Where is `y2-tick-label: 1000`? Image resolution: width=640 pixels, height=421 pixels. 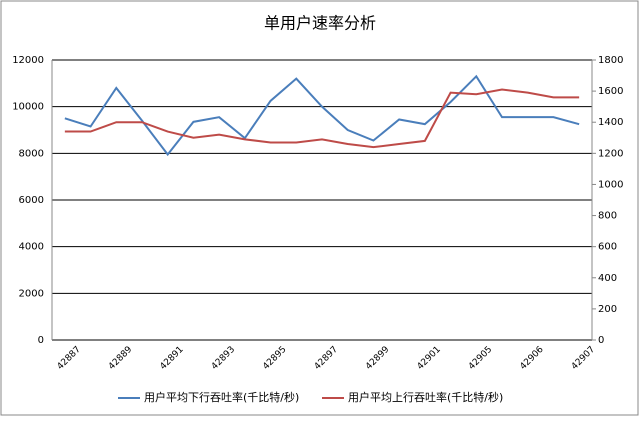 y2-tick-label: 1000 is located at coordinates (610, 184).